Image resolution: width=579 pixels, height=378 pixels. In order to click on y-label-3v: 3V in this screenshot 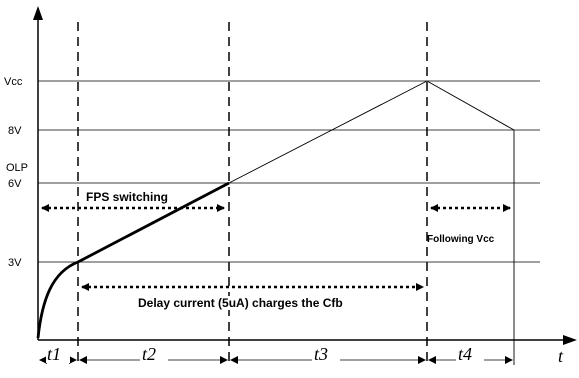, I will do `click(15, 263)`.